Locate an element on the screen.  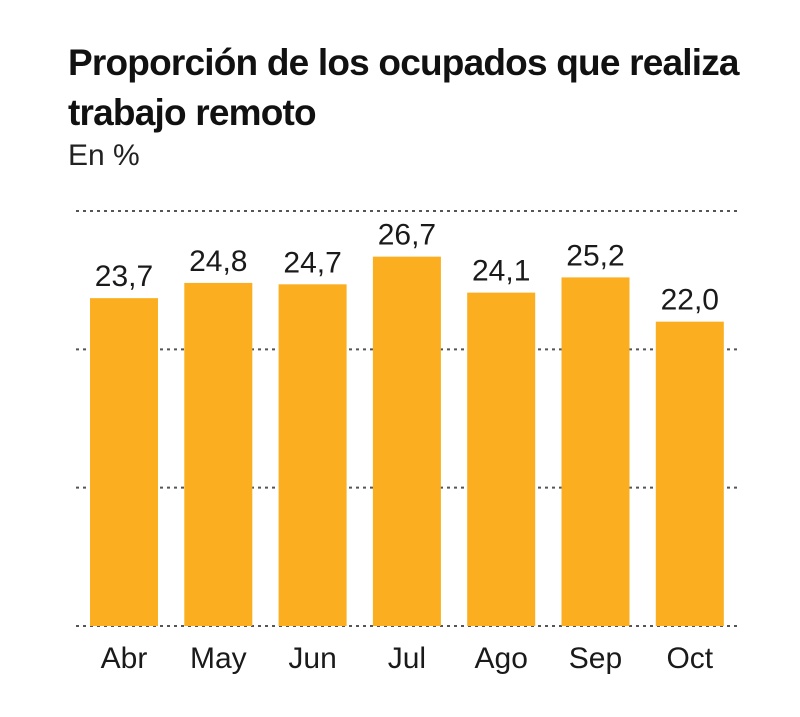
bar-jun is located at coordinates (312, 455).